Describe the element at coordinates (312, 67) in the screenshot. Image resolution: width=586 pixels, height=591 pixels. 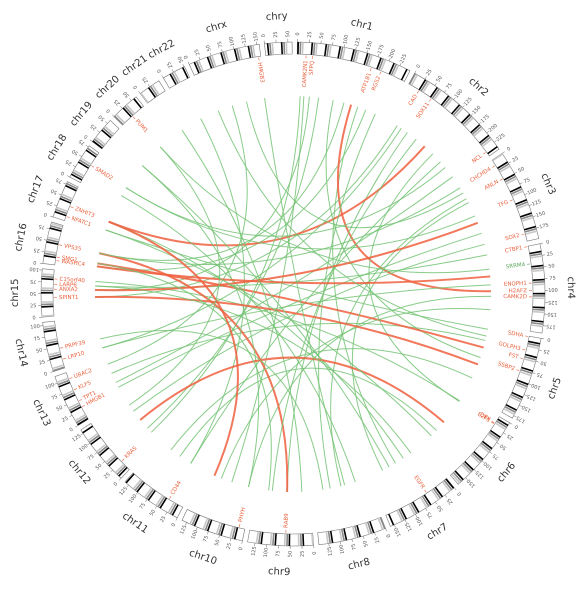
I see `gene-label: SFPQ` at that location.